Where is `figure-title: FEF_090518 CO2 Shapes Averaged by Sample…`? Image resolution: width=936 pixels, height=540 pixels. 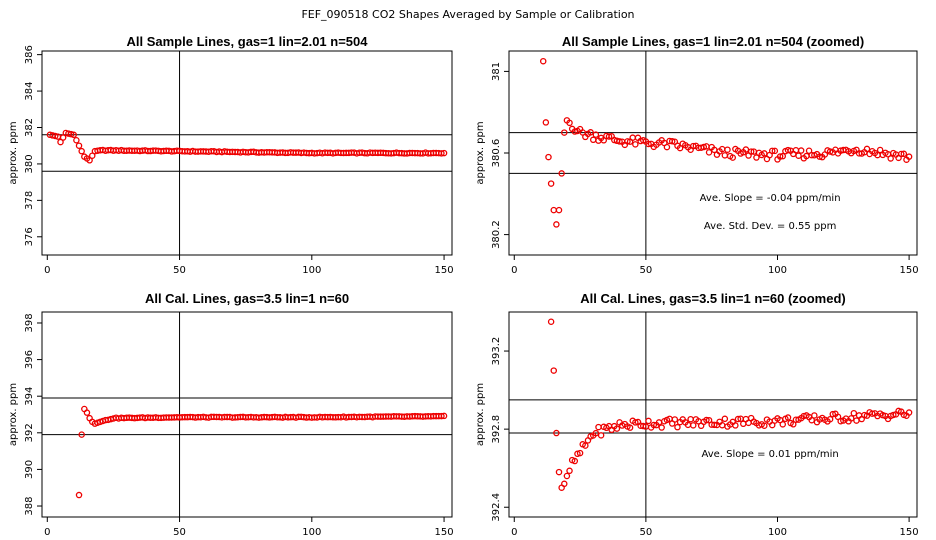
figure-title: FEF_090518 CO2 Shapes Averaged by Sample… is located at coordinates (467, 14).